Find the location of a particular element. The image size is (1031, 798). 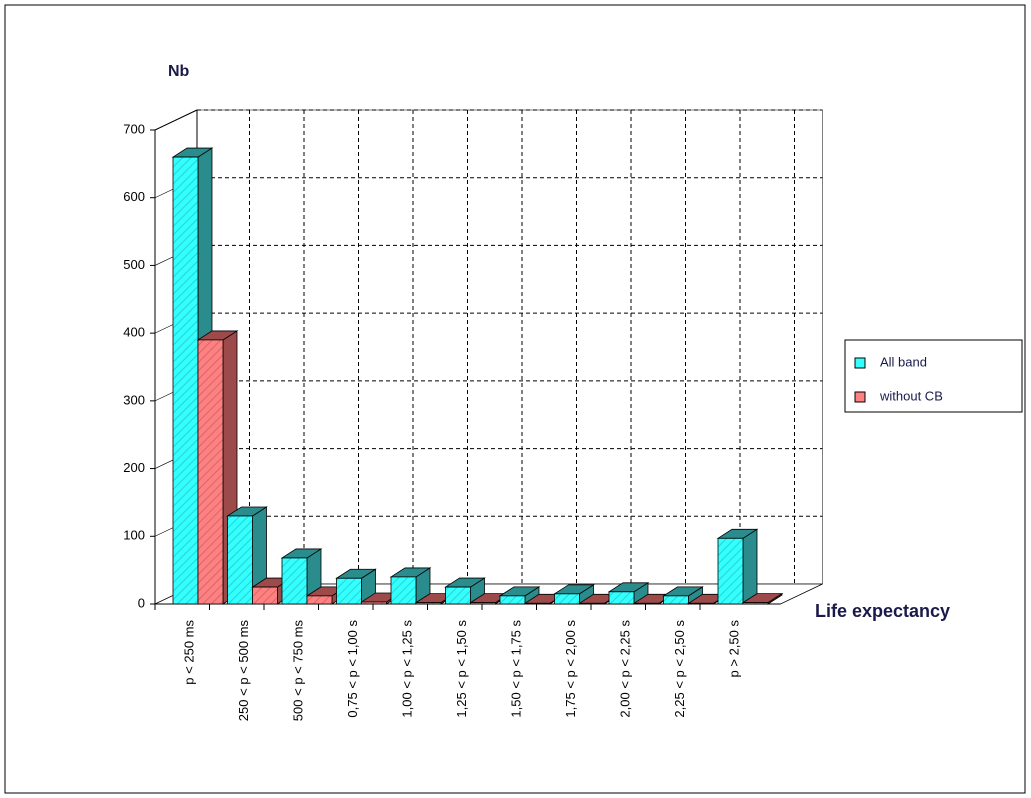

legend-label: without CB is located at coordinates (911, 395).